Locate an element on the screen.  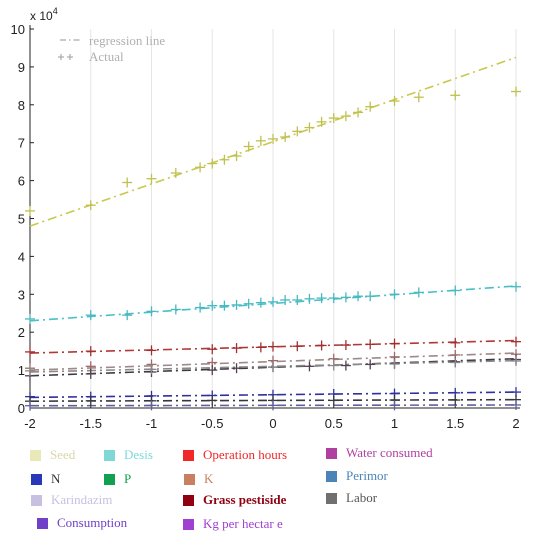
y-tick-label: 2 is located at coordinates (21, 332).